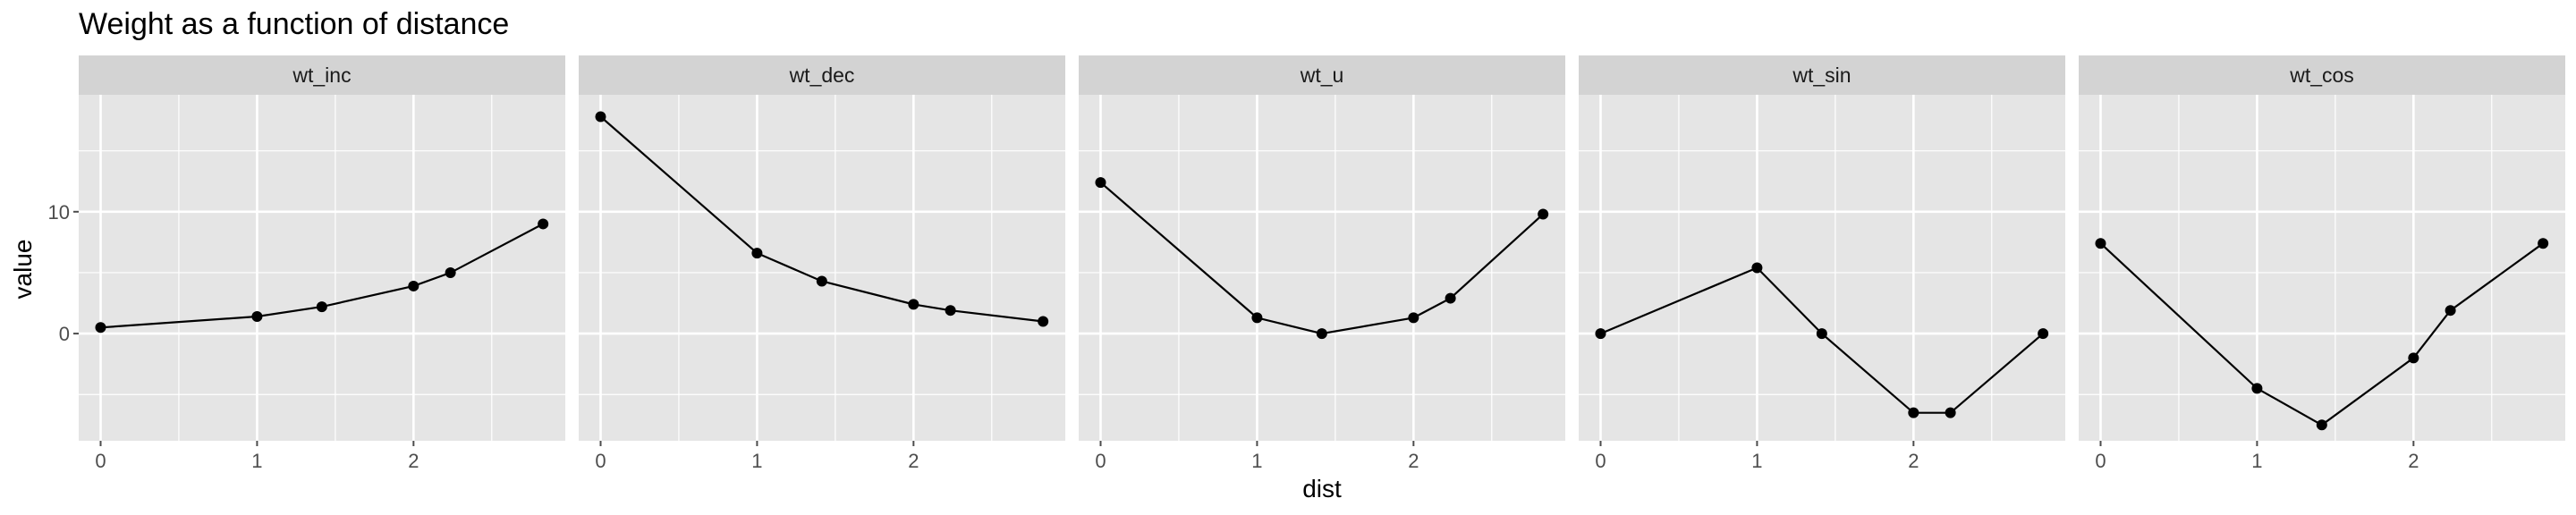  What do you see at coordinates (294, 24) in the screenshot?
I see `chart-title: Weight as a function of distance` at bounding box center [294, 24].